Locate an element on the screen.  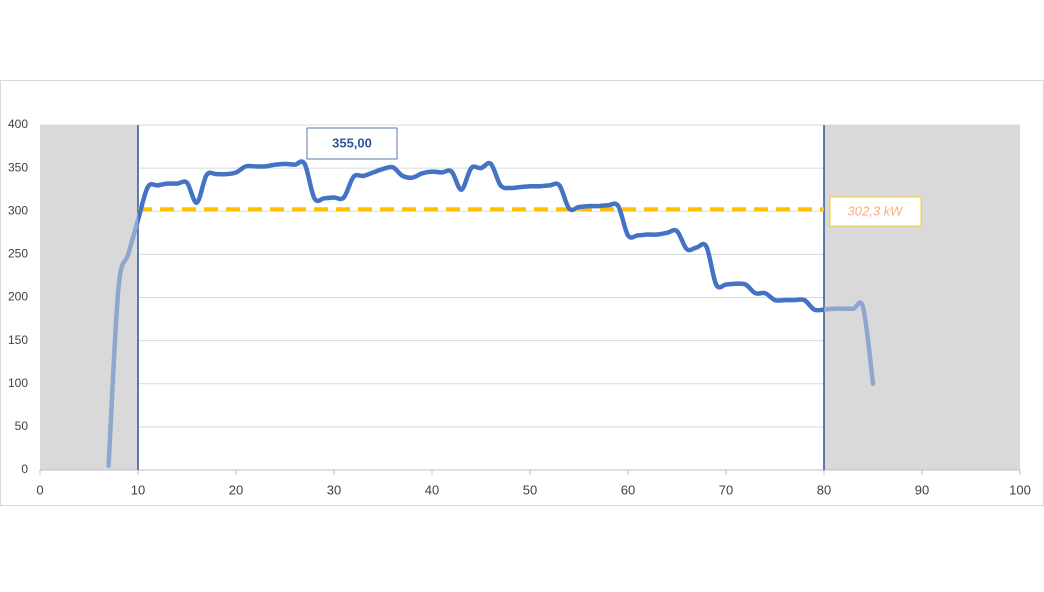
x-tick-label: 90 is located at coordinates (922, 489).